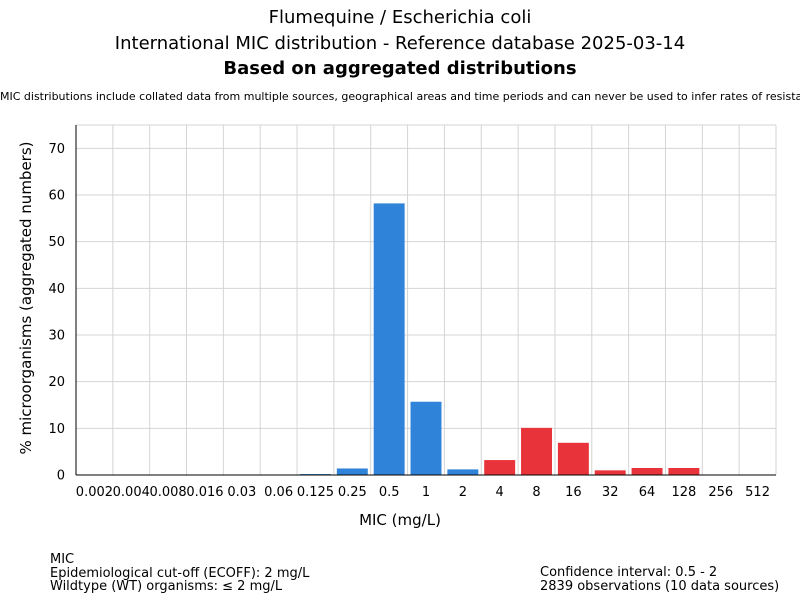 The image size is (800, 600). What do you see at coordinates (720, 492) in the screenshot?
I see `x-tick-label: 256` at bounding box center [720, 492].